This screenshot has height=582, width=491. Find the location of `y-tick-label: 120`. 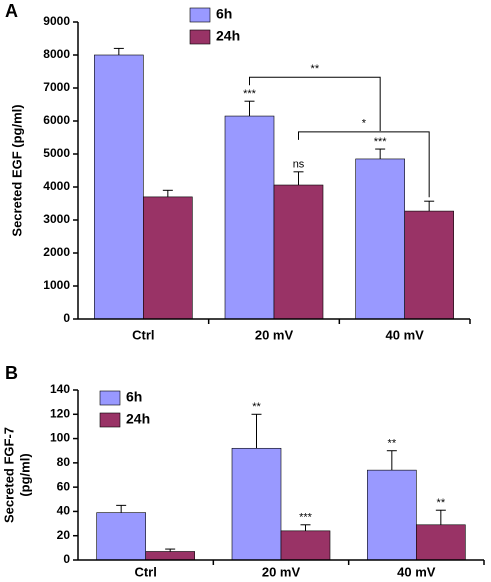

y-tick-label: 120 is located at coordinates (60, 413).